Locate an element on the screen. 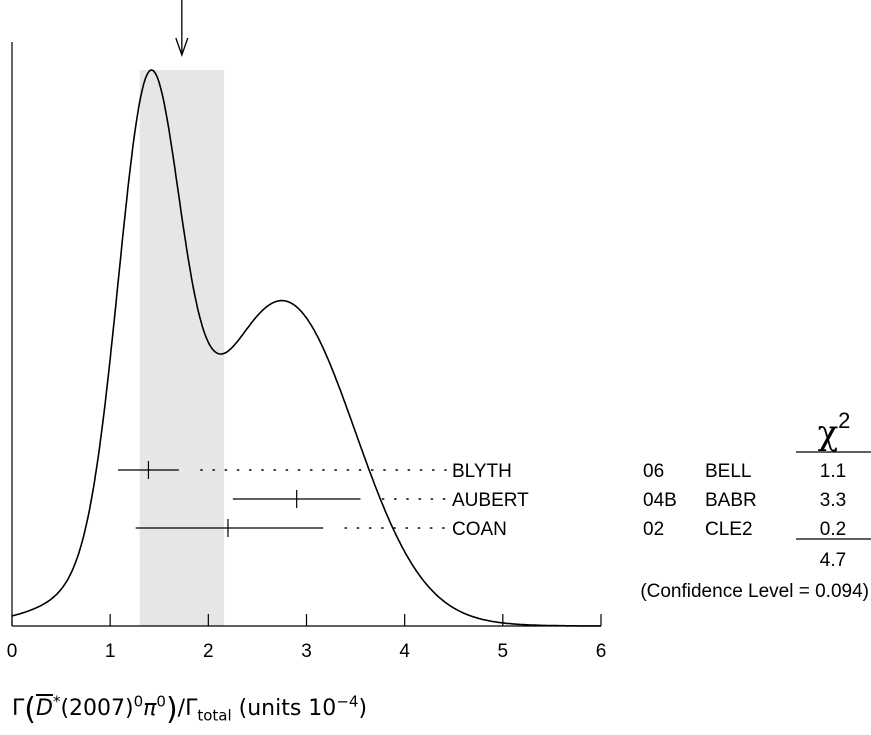 This screenshot has width=871, height=735. measurement-experiment: BELL is located at coordinates (728, 471).